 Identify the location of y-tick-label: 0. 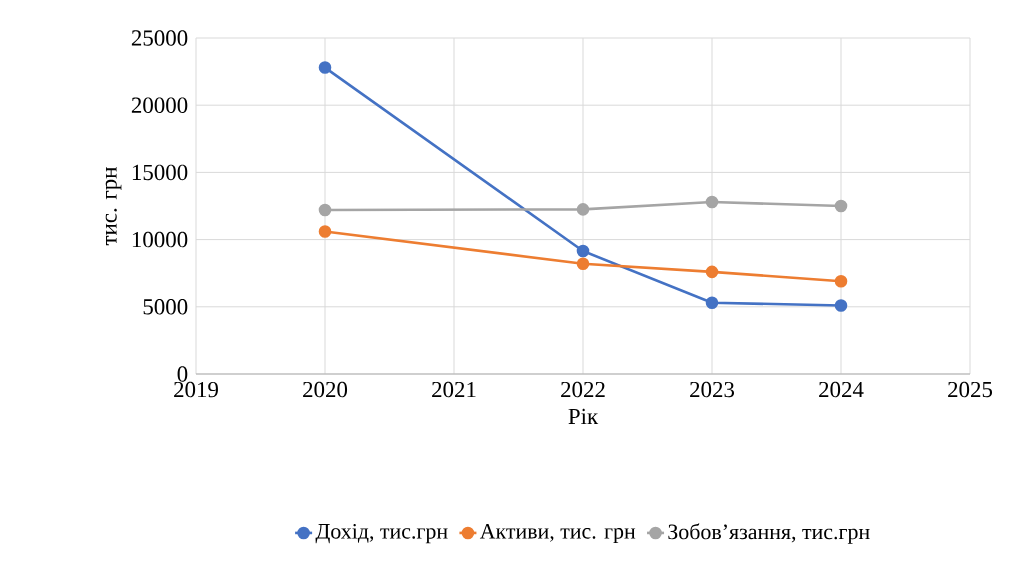
(182, 374).